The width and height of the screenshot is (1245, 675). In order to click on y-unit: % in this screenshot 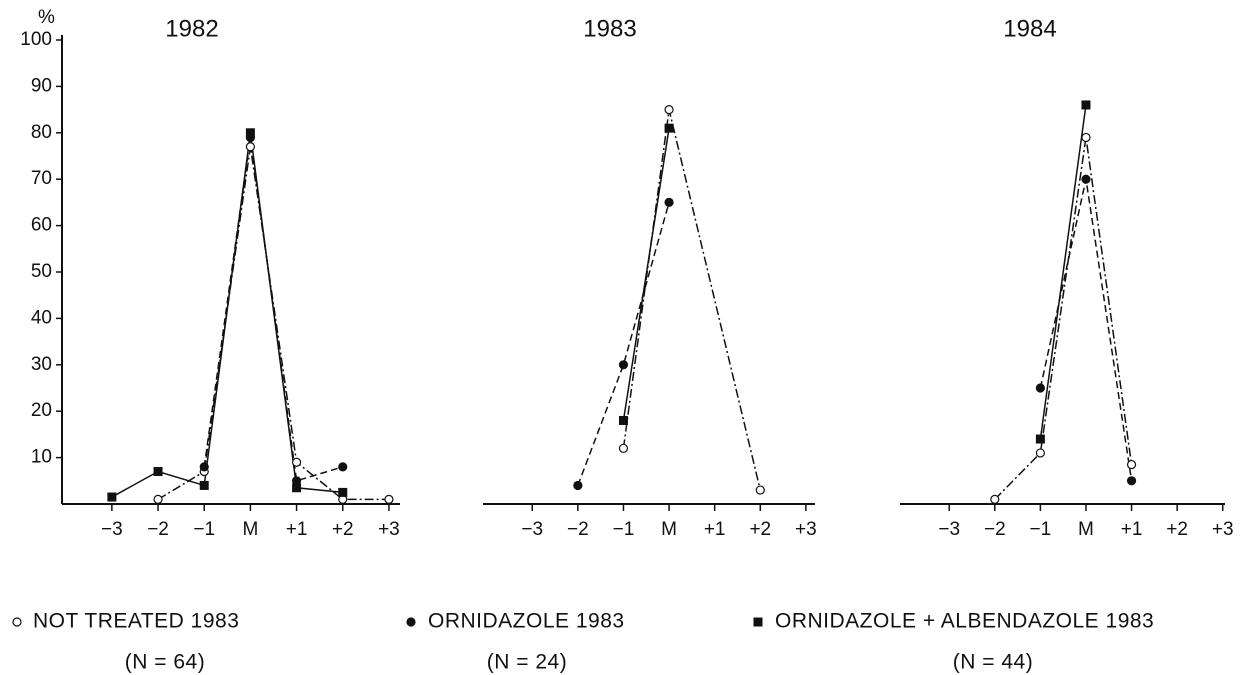, I will do `click(46, 17)`.